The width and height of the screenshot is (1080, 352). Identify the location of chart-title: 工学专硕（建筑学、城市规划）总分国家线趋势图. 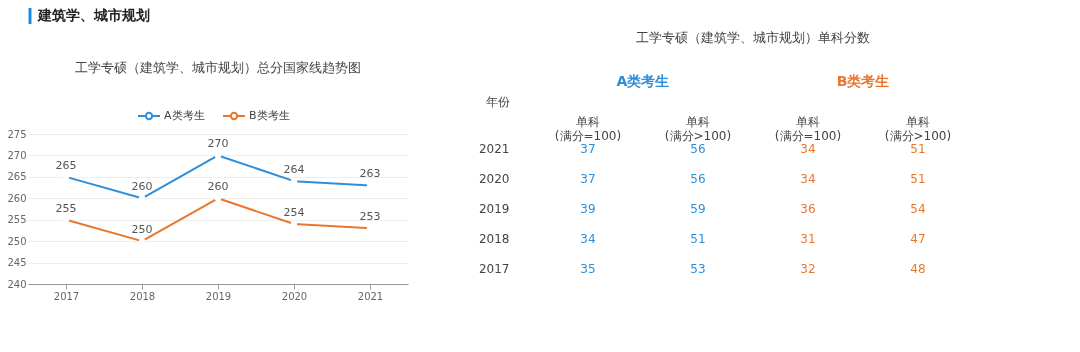
(218, 67).